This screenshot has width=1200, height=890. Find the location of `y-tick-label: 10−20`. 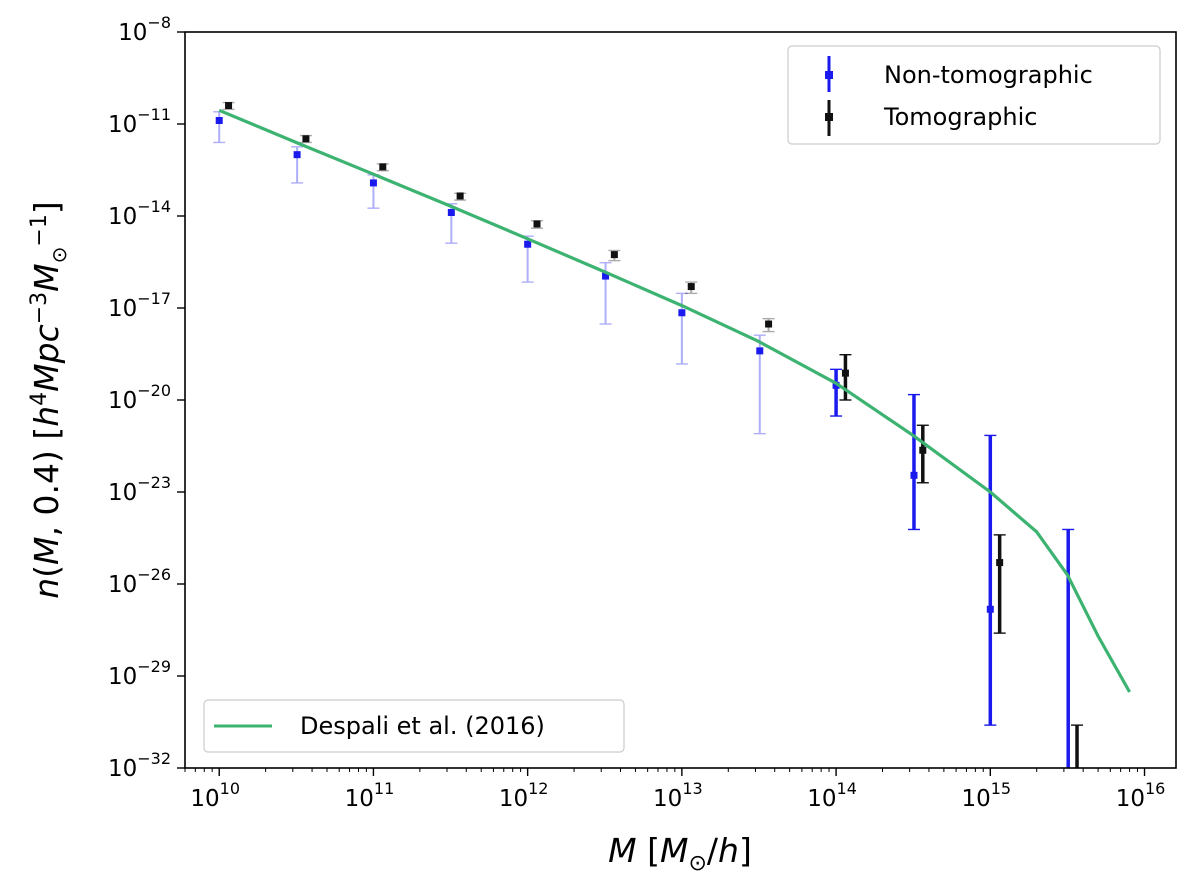

y-tick-label: 10−20 is located at coordinates (139, 397).